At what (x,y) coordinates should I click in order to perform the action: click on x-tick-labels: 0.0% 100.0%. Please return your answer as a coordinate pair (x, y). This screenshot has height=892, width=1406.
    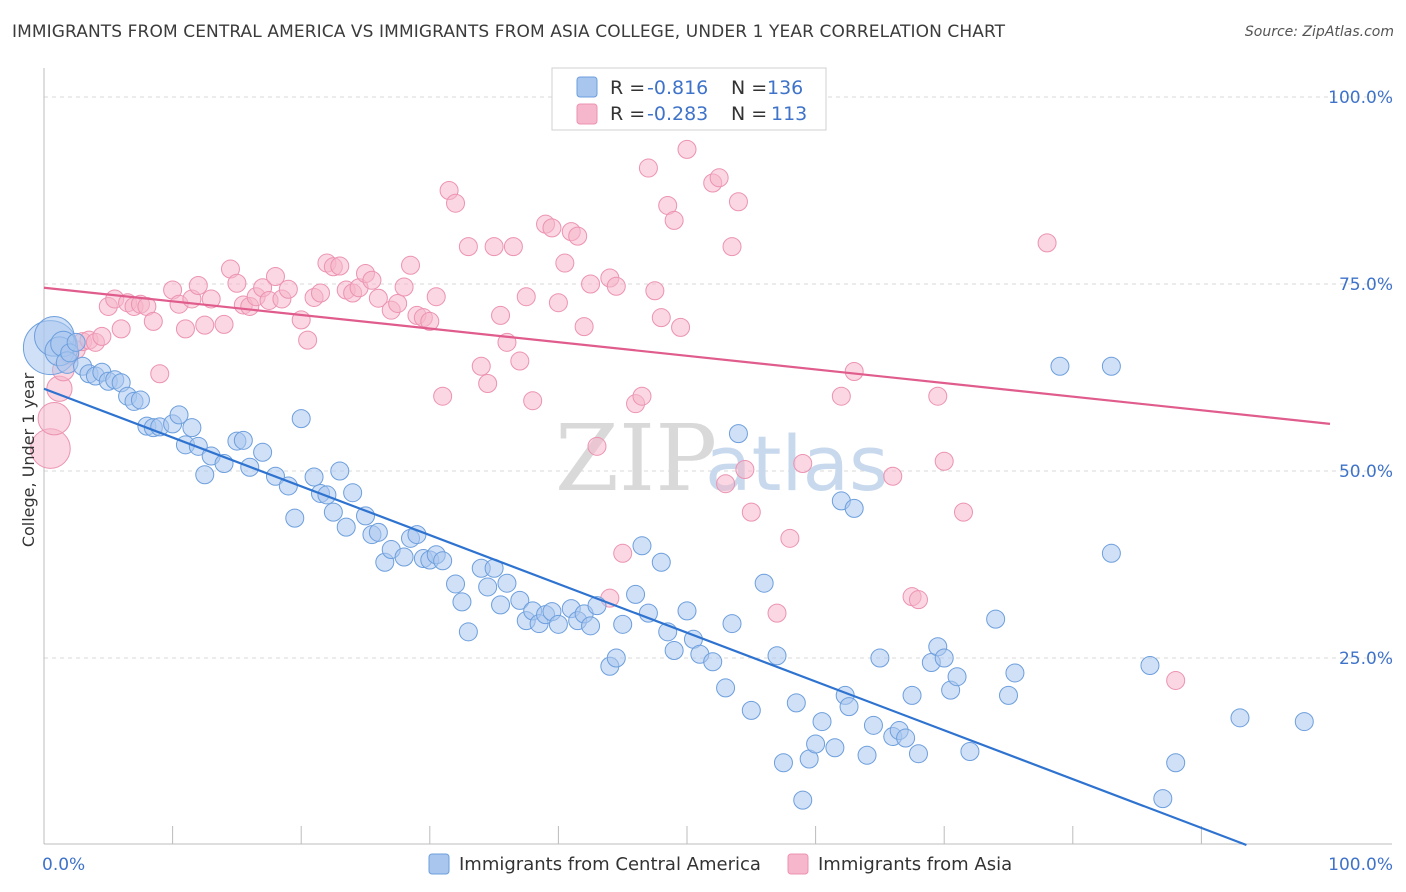
    Looking at the image, I should click on (717, 865).